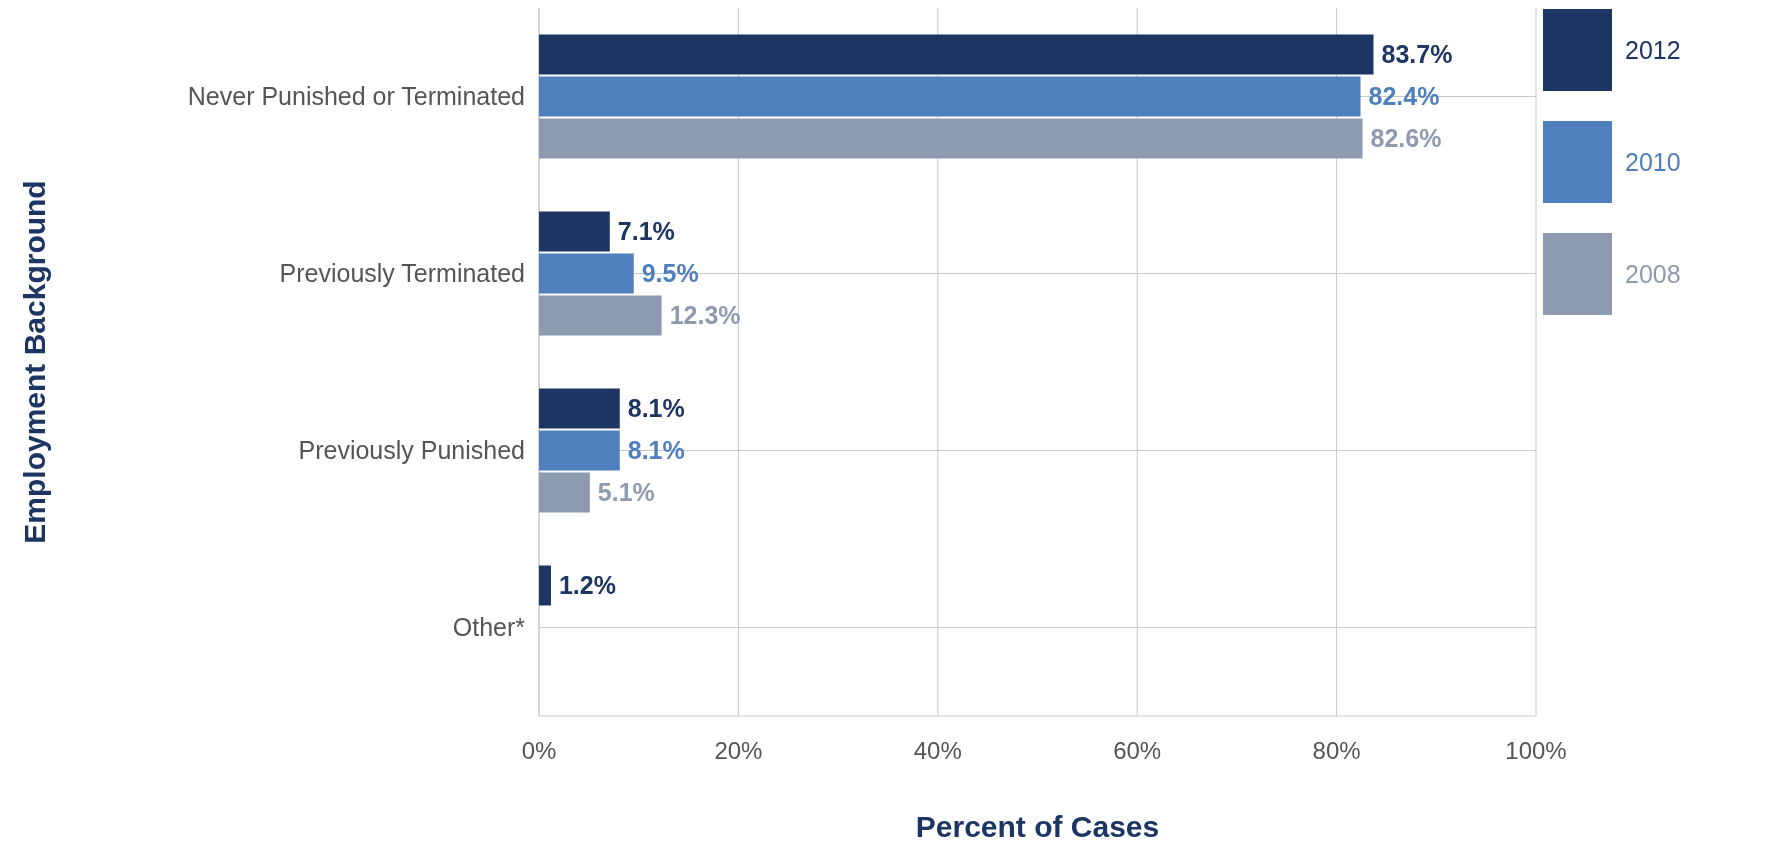 This screenshot has width=1775, height=848. Describe the element at coordinates (626, 492) in the screenshot. I see `data-label: 5.1%` at that location.